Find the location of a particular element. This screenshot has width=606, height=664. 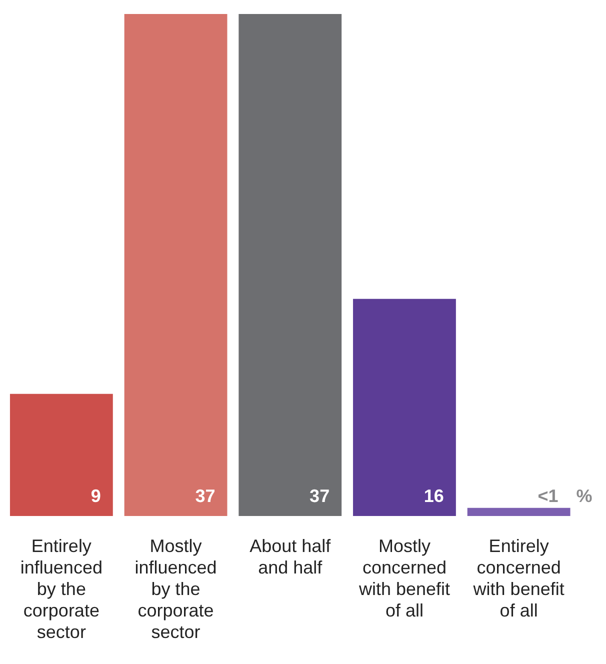

x-tick-label: Mostly influenced by the corporate sector is located at coordinates (175, 589).